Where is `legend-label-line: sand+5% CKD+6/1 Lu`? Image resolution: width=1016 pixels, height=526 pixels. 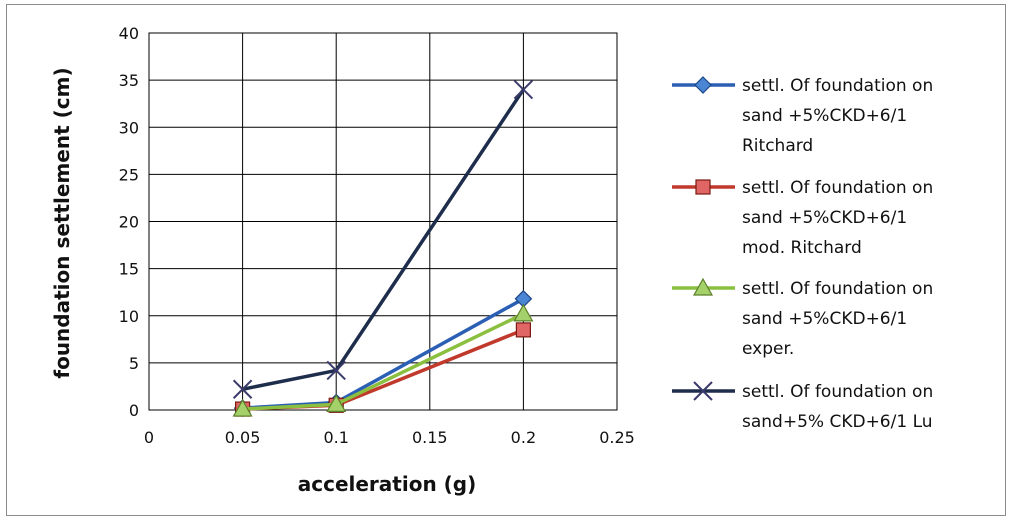
legend-label-line: sand+5% CKD+6/1 Lu is located at coordinates (837, 422).